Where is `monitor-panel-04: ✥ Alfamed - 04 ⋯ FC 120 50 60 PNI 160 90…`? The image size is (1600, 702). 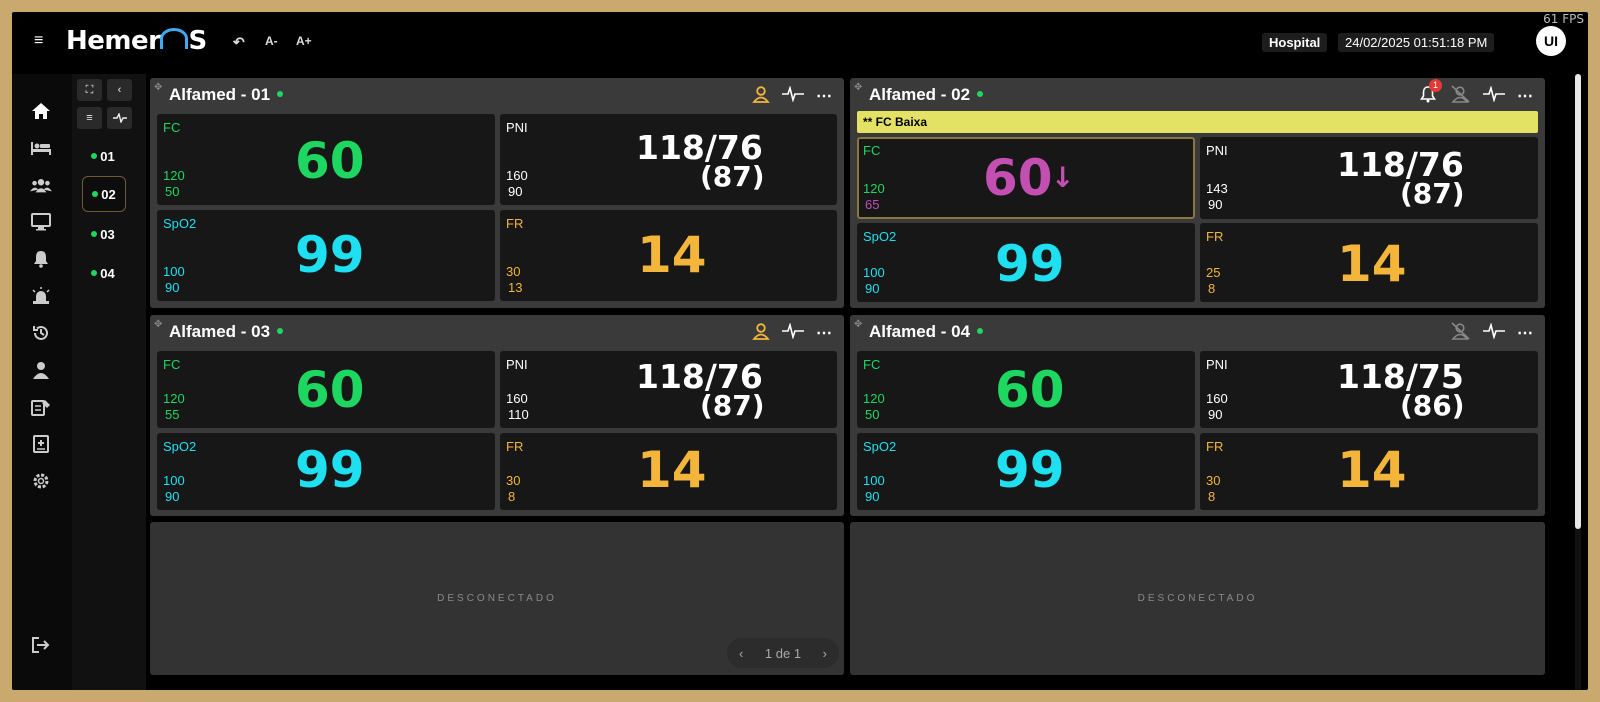 monitor-panel-04: ✥ Alfamed - 04 ⋯ FC 120 50 60 PNI 160 90… is located at coordinates (1197, 415).